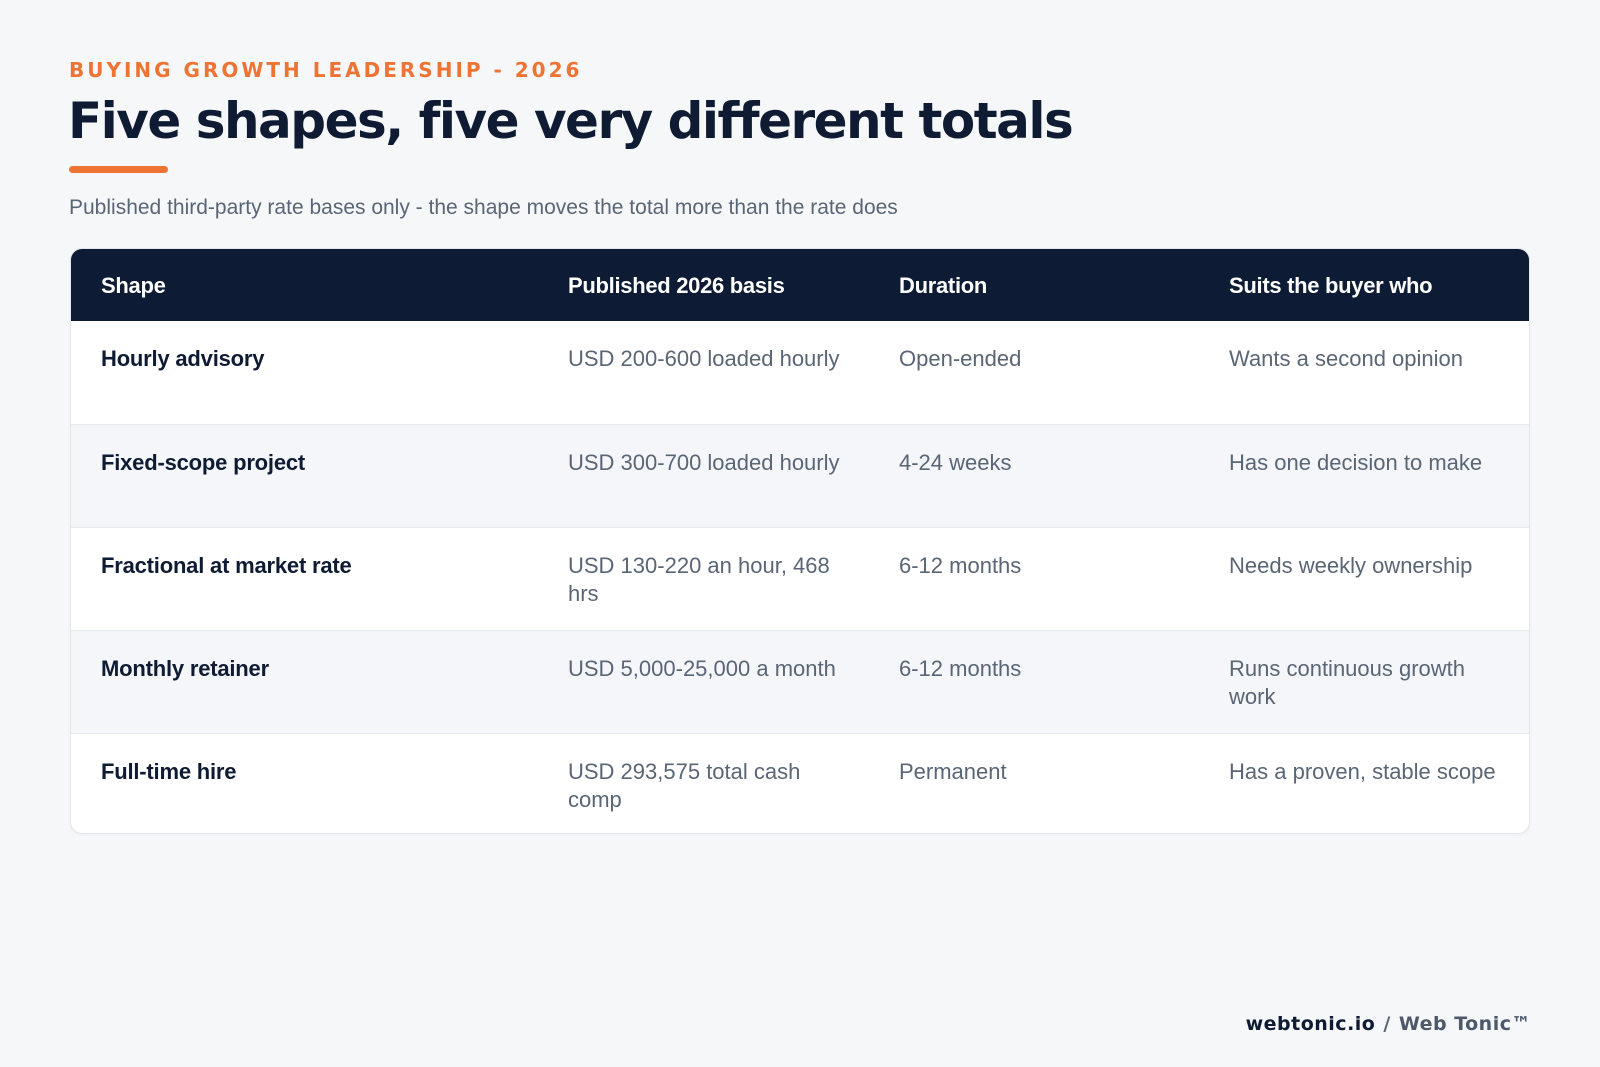 This screenshot has height=1067, width=1600. I want to click on cell-shape: Full-time hire, so click(169, 771).